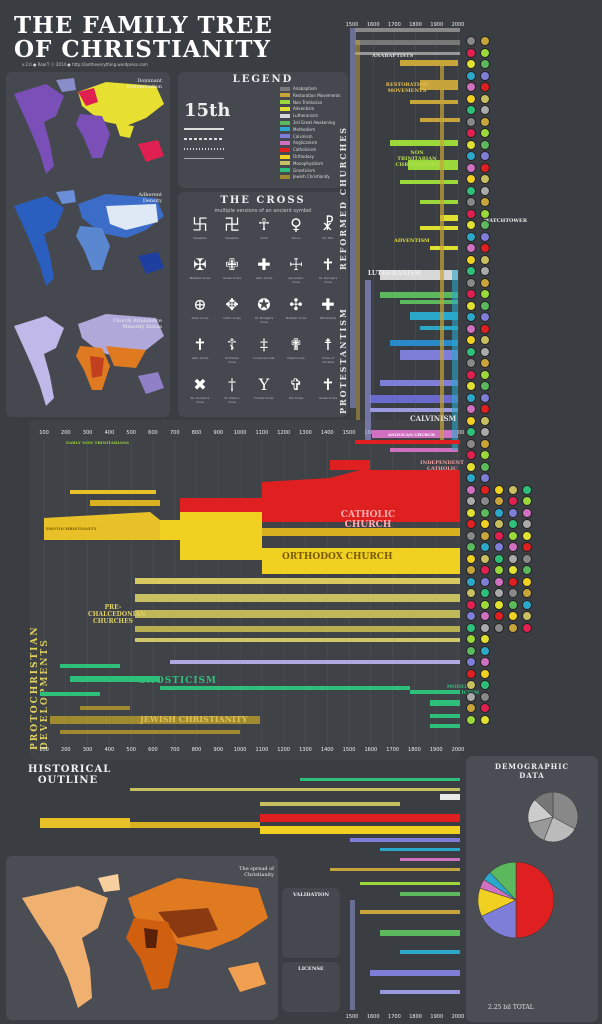 The image size is (602, 1024). What do you see at coordinates (200, 384) in the screenshot?
I see `cross-icon: ✖` at bounding box center [200, 384].